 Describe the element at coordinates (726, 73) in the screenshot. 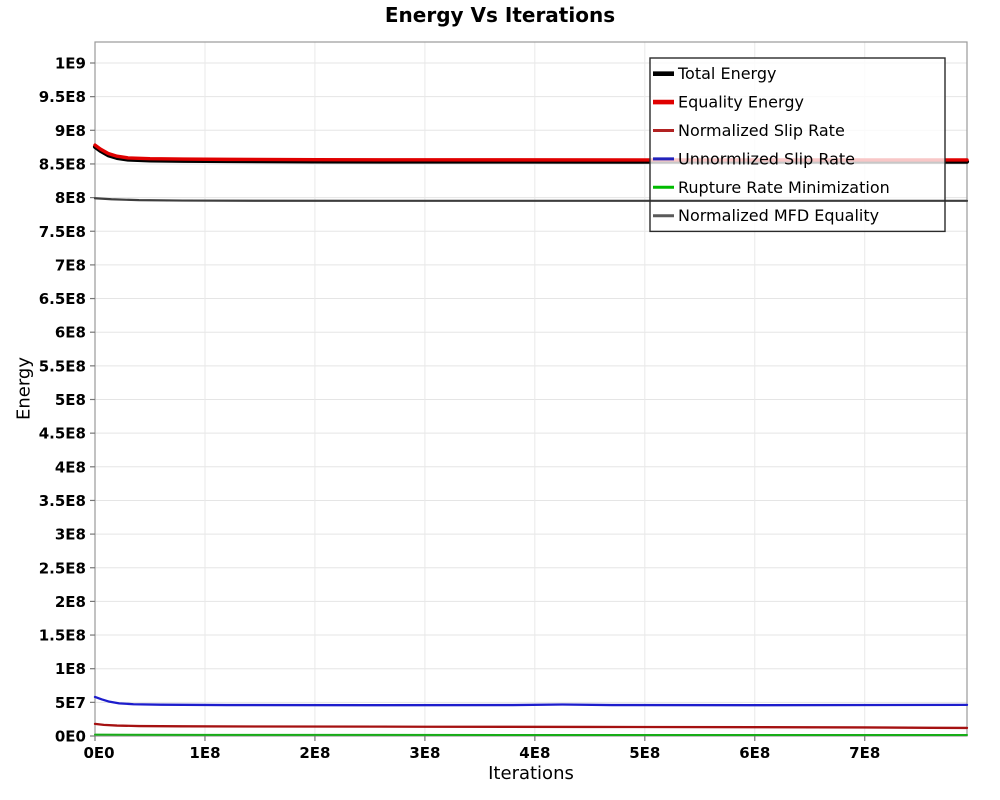

I see `legend-label: Total Energy` at that location.